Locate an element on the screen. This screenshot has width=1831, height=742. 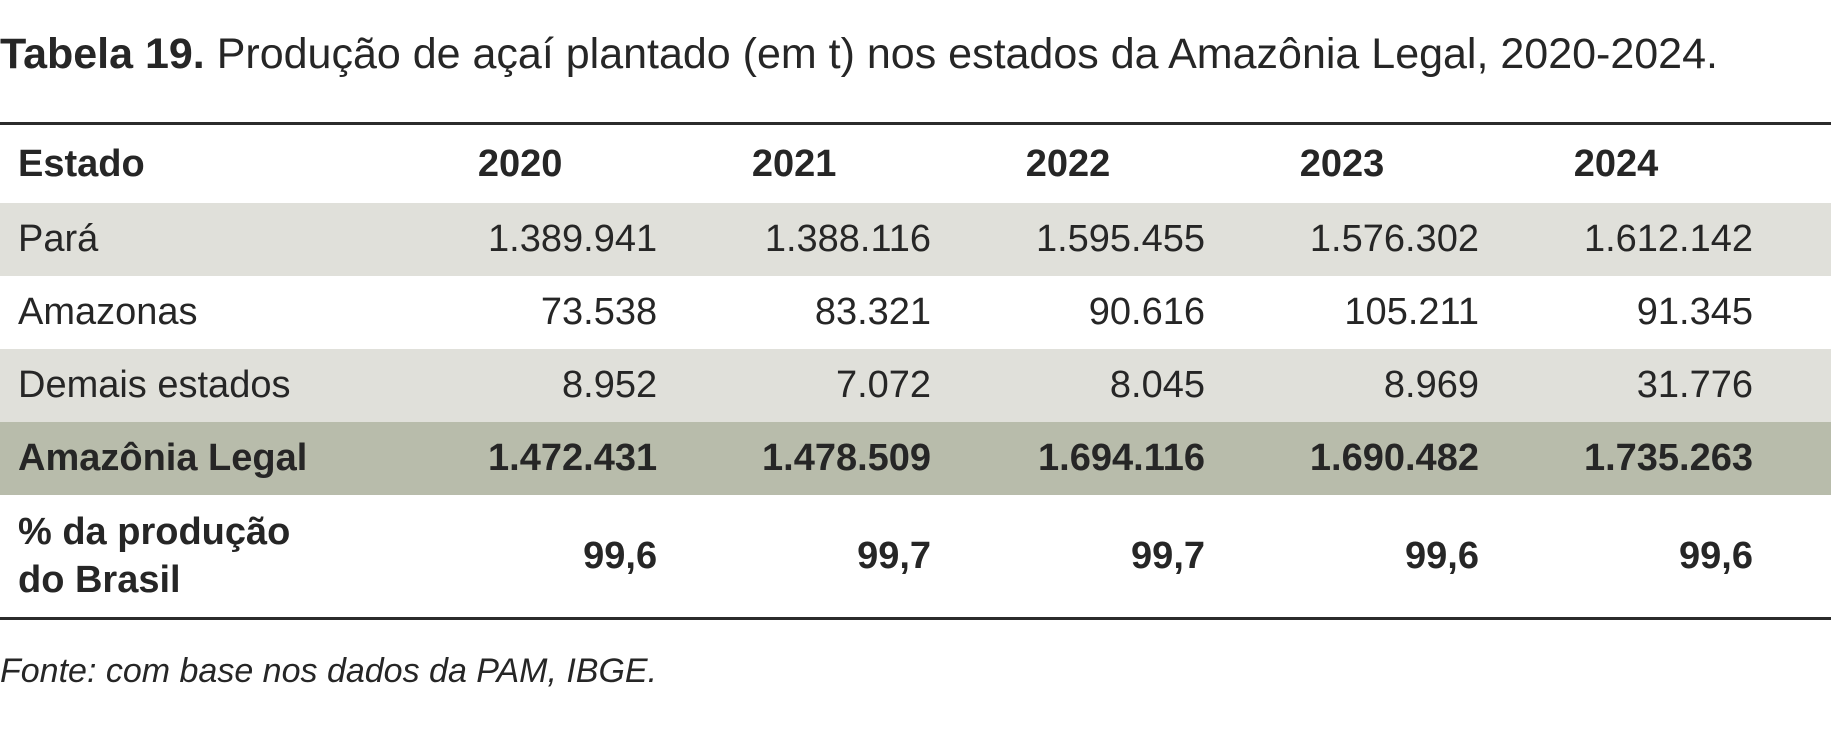
cell-value: 1.735.263 is located at coordinates (1654, 458).